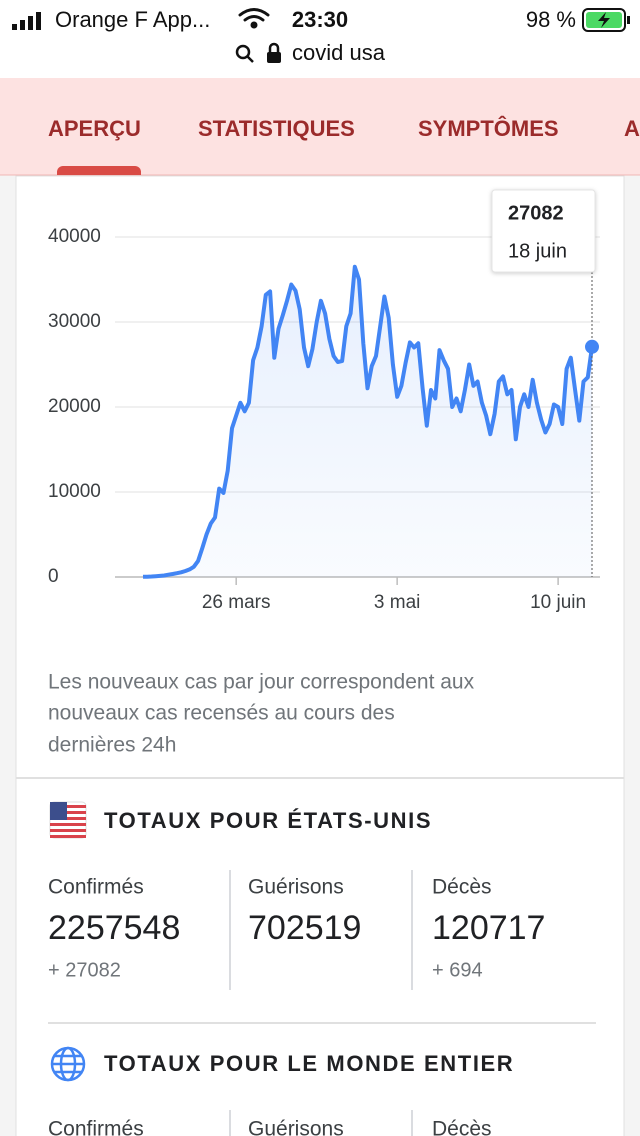 The height and width of the screenshot is (1136, 640). I want to click on stat-delta: + 694, so click(457, 970).